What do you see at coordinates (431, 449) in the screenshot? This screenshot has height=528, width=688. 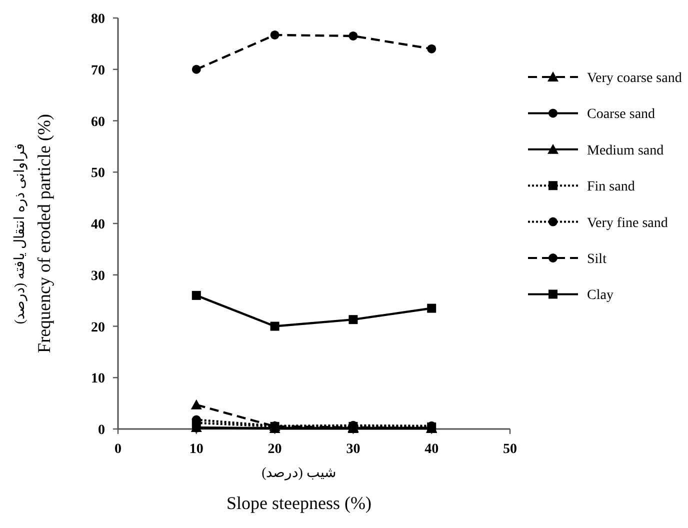 I see `x-tick-label: 40` at bounding box center [431, 449].